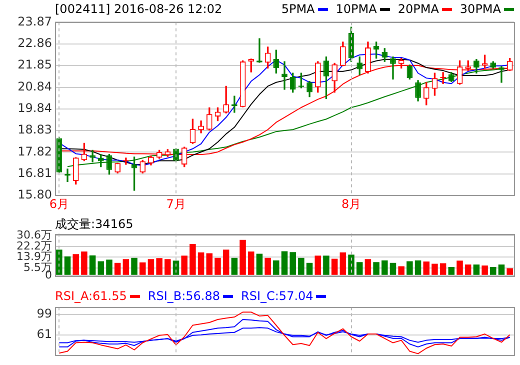 Image resolution: width=520 pixels, height=365 pixels. I want to click on y-tick-label: 61, so click(44, 334).